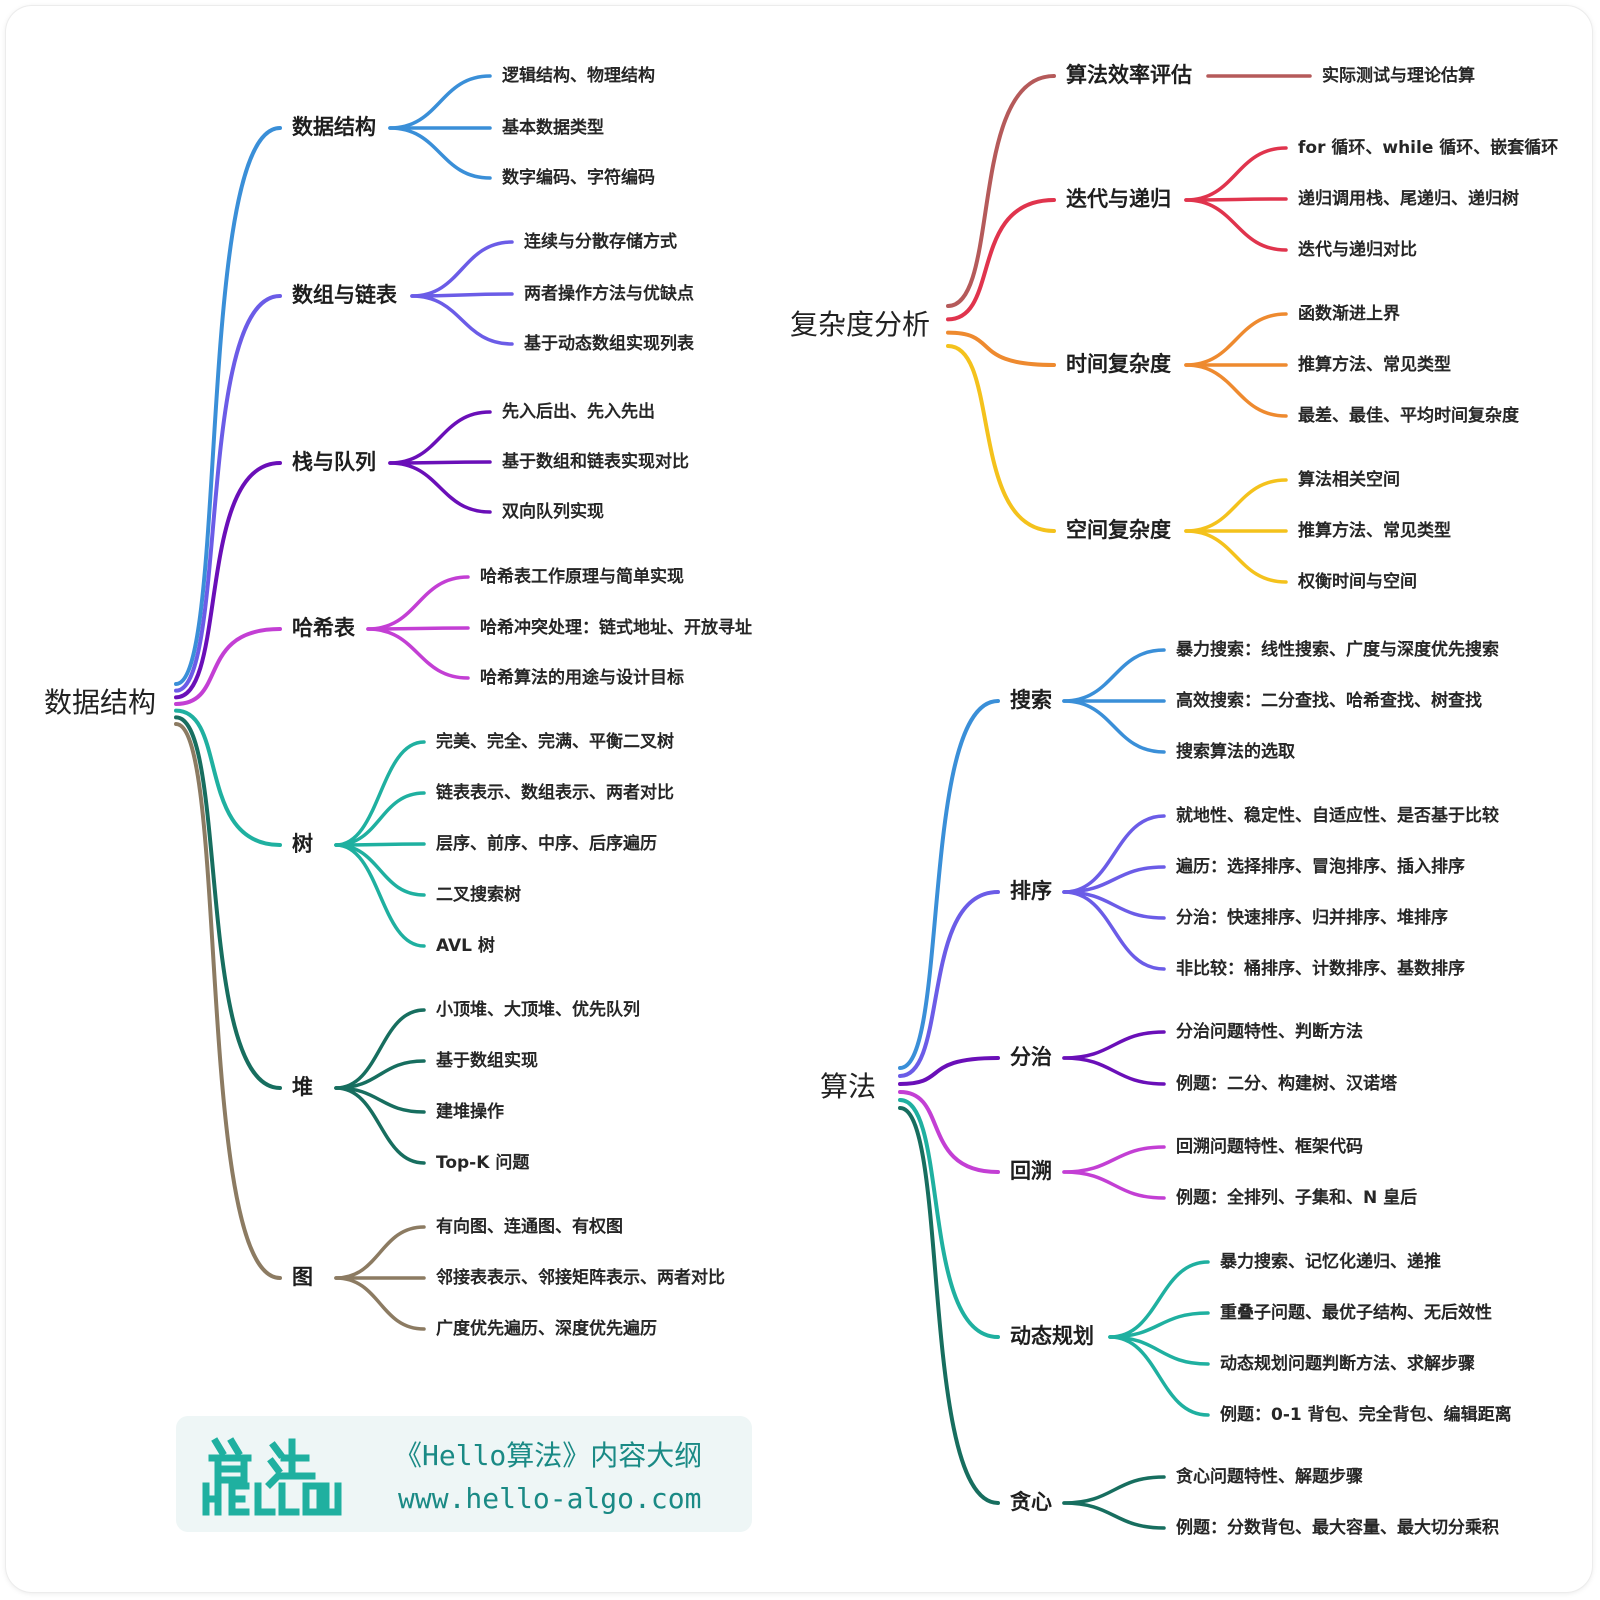  Describe the element at coordinates (1118, 530) in the screenshot. I see `branch-label: 空间复杂度` at that location.